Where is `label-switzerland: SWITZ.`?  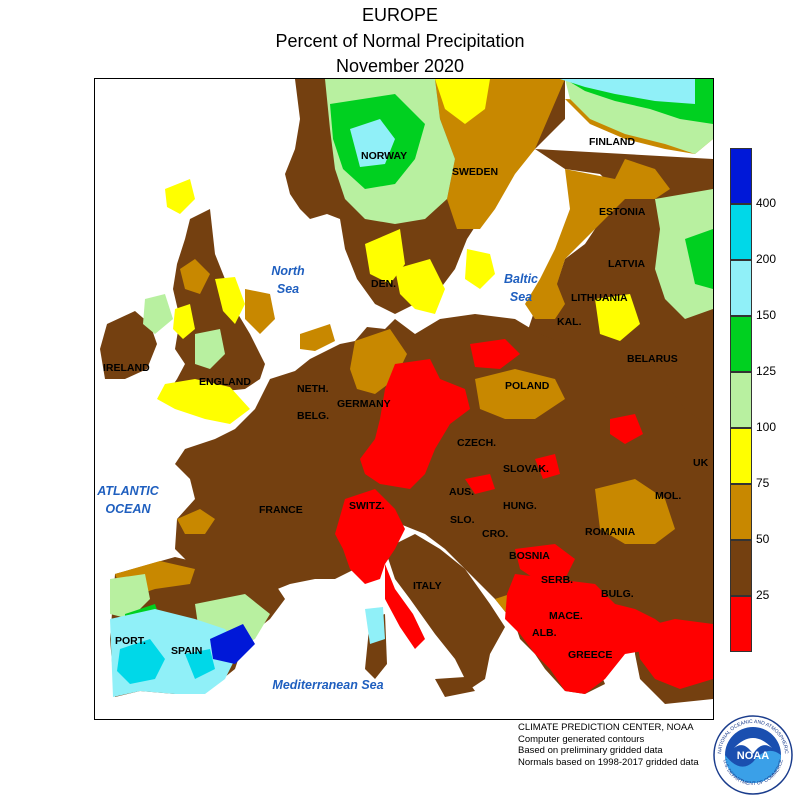 label-switzerland: SWITZ. is located at coordinates (367, 506).